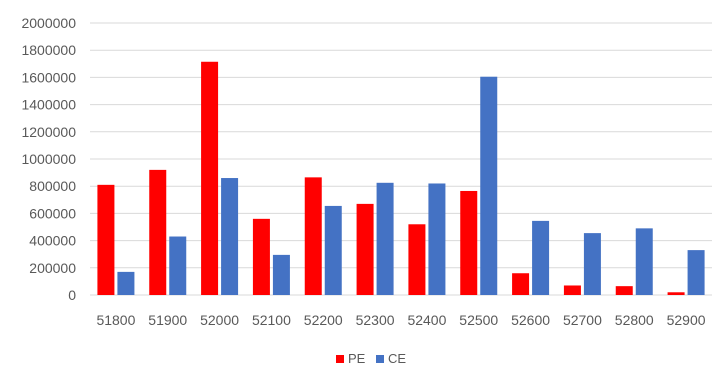  I want to click on y-tick-label: 1800000, so click(48, 50).